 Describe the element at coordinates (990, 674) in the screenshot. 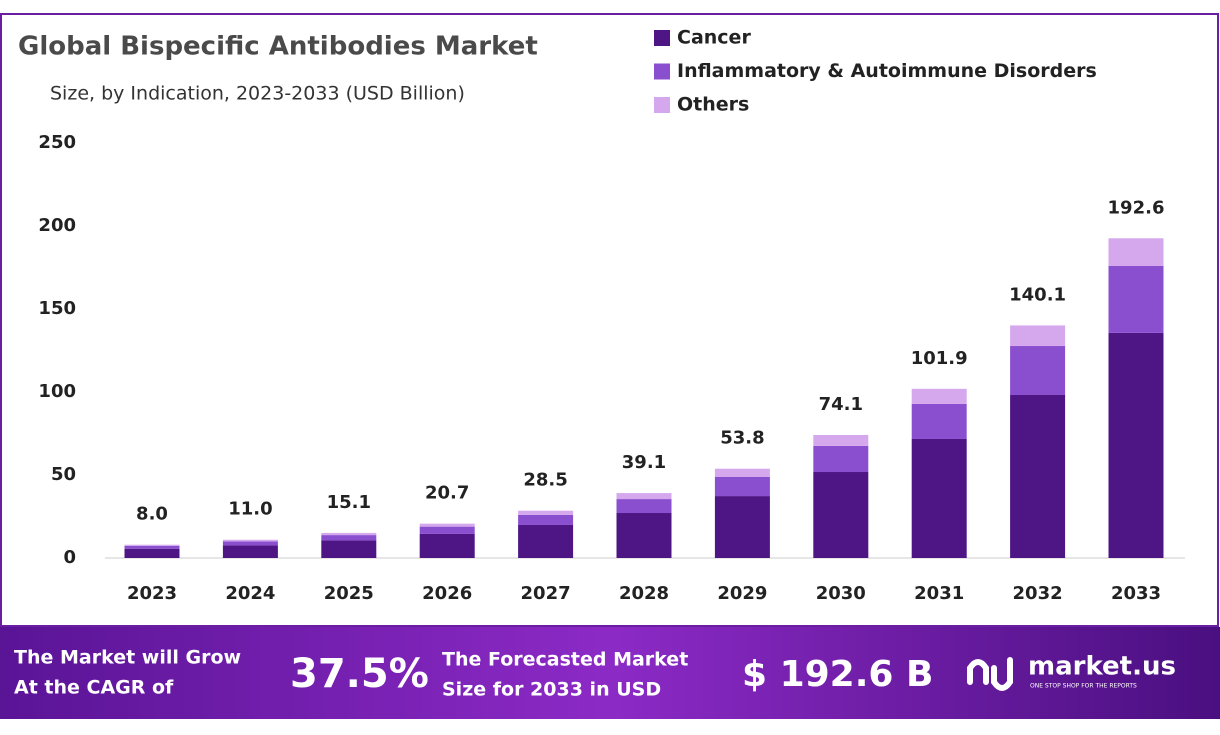

I see `logo-icon` at that location.